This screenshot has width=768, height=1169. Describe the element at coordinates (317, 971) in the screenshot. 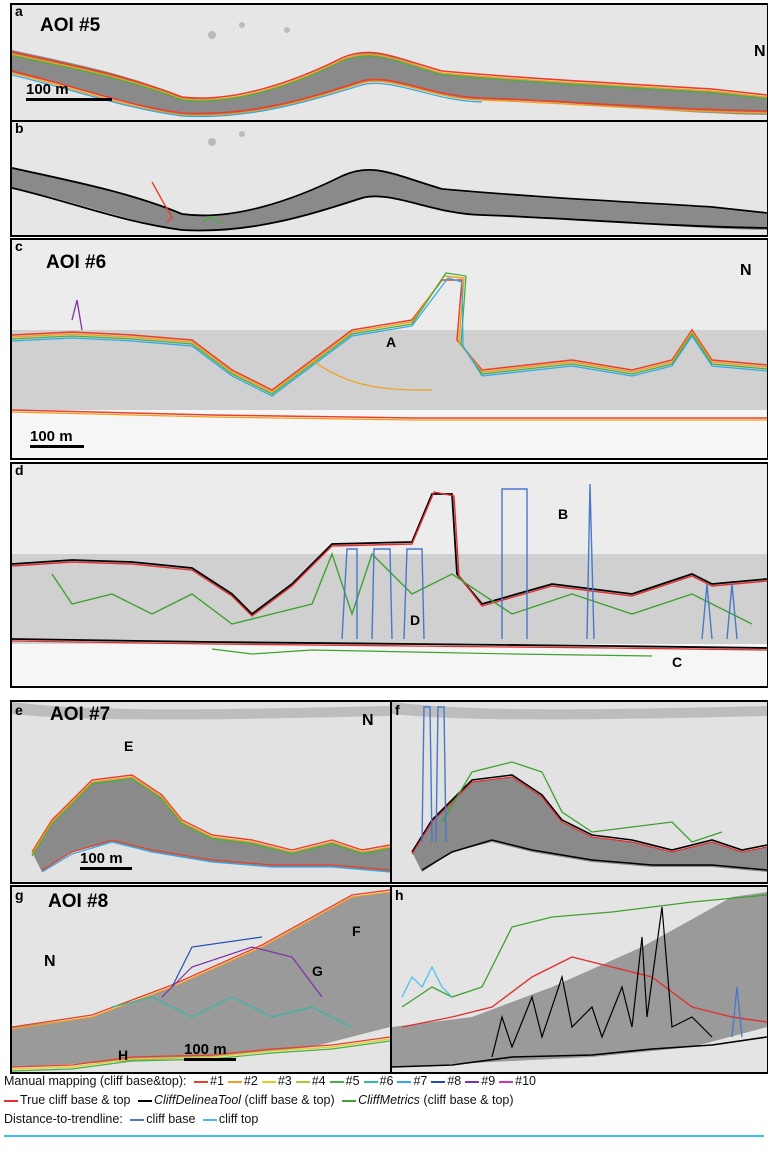

I see `callout-label: G` at that location.